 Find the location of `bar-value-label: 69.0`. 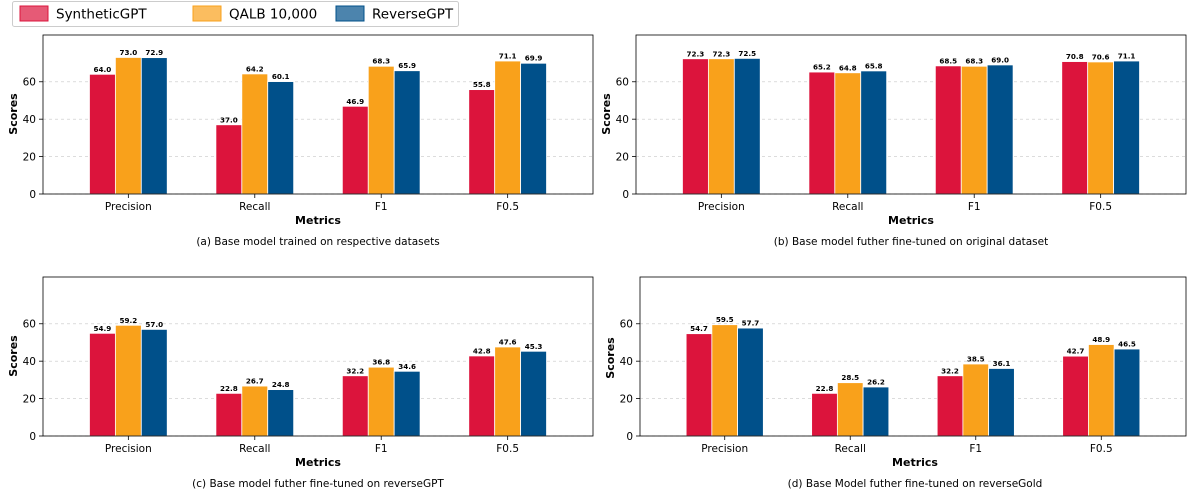

bar-value-label: 69.0 is located at coordinates (1000, 59).